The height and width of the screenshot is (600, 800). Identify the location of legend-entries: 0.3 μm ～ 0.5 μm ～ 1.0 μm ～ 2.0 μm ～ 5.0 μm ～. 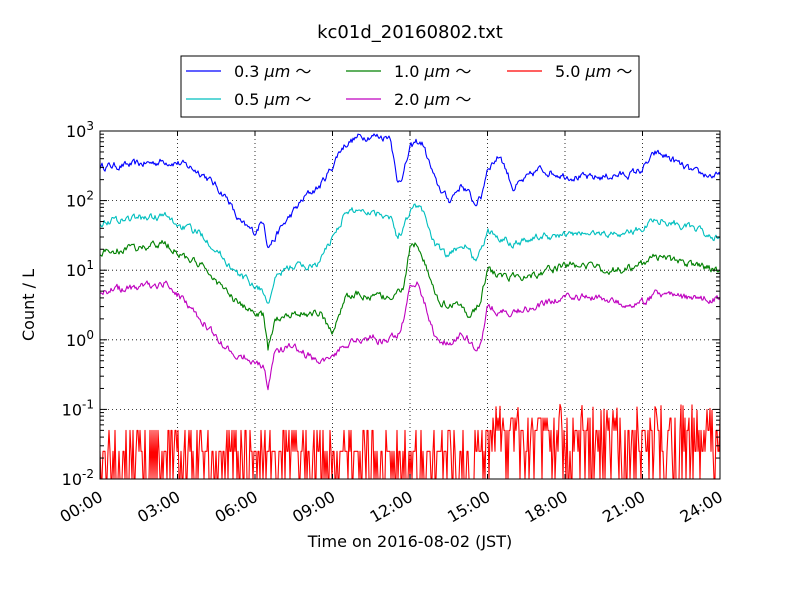
(409, 85).